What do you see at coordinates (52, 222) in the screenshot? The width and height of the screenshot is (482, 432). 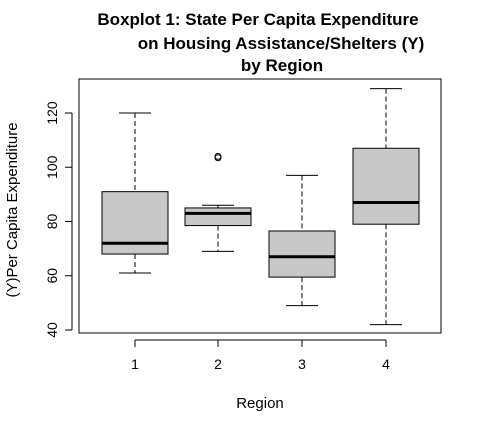 I see `y-tick-label: 80` at bounding box center [52, 222].